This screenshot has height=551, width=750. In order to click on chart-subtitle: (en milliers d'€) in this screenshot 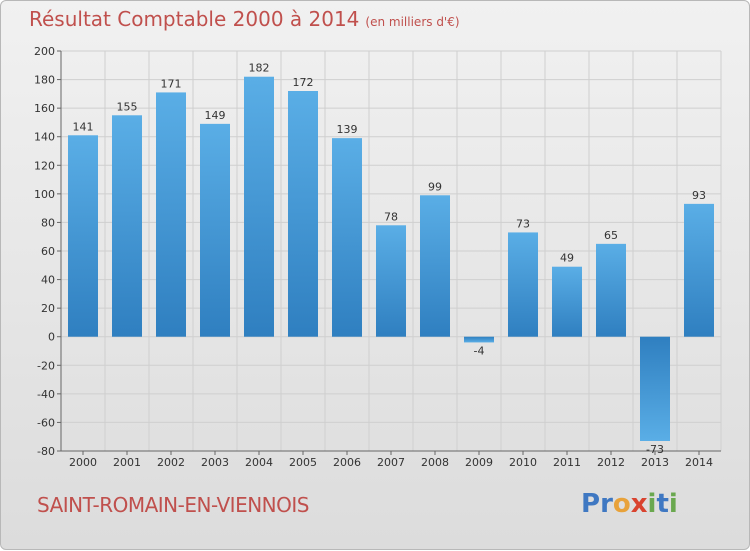, I will do `click(412, 22)`.